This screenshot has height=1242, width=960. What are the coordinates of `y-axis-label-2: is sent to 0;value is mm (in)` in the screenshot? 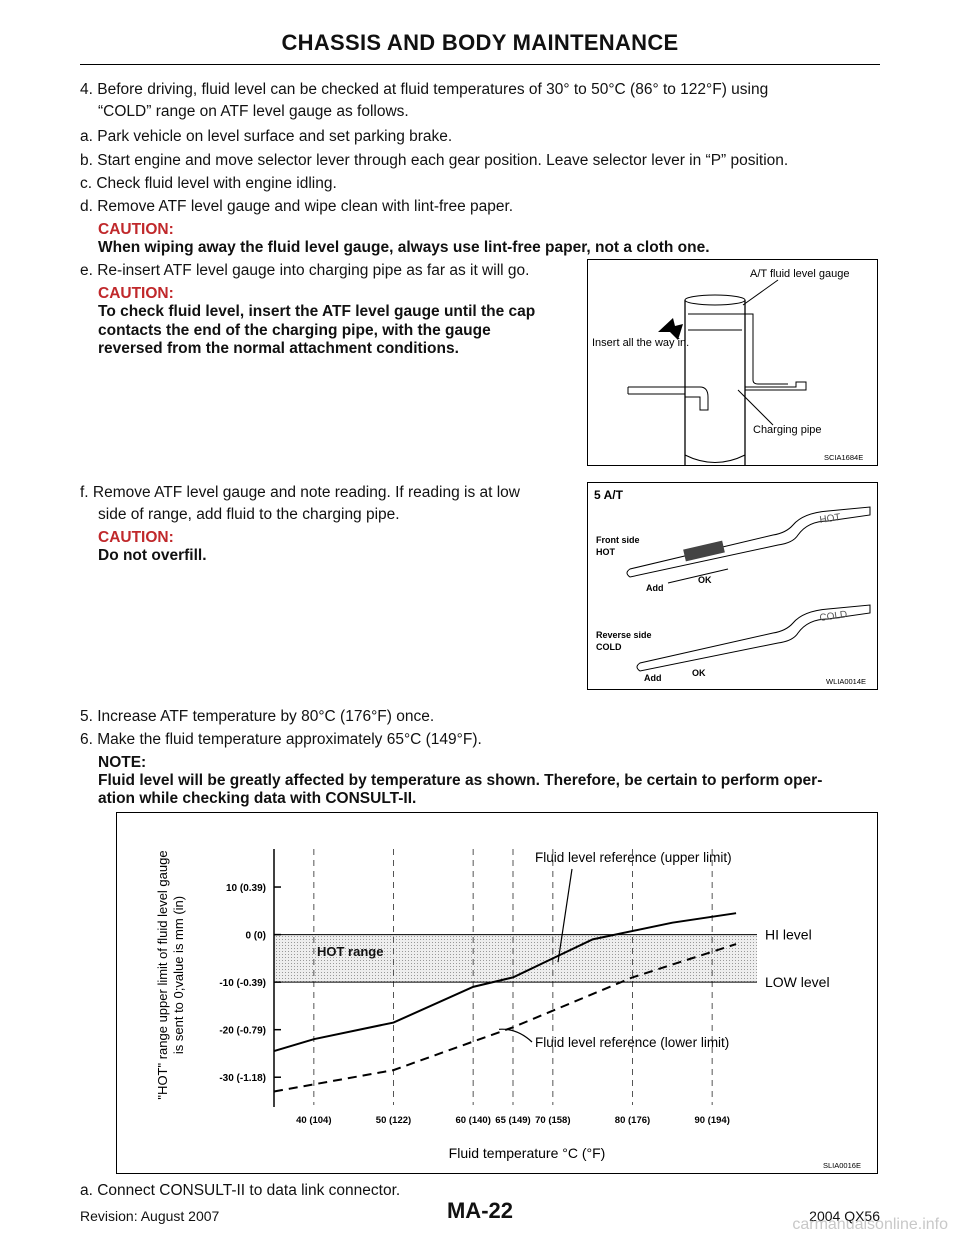 It's located at (178, 975).